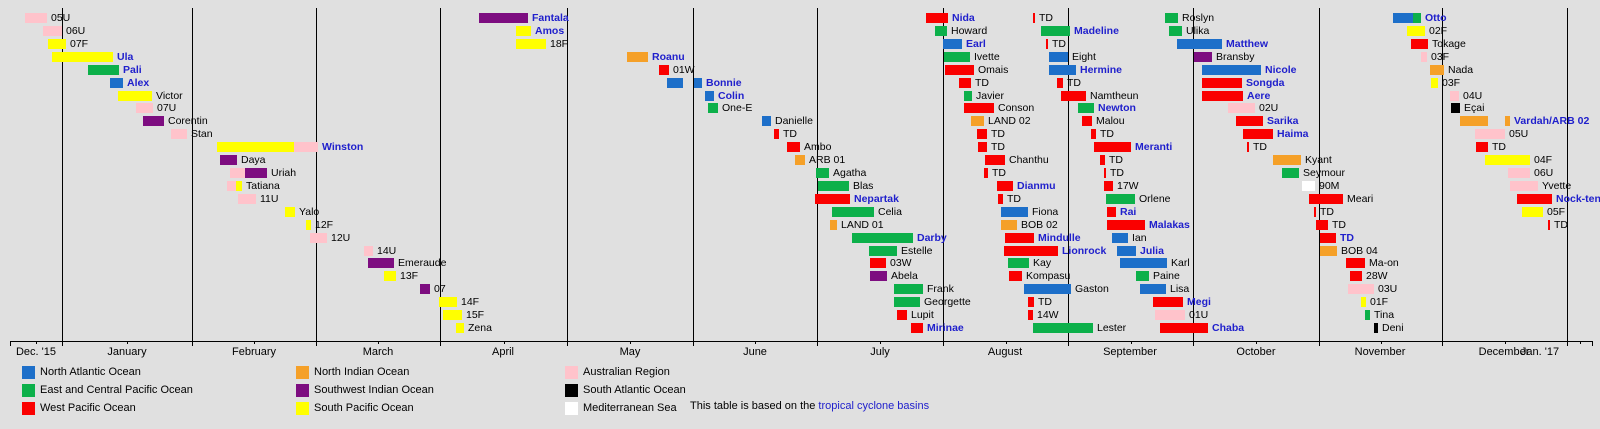 This screenshot has height=429, width=1600. Describe the element at coordinates (138, 83) in the screenshot. I see `storm-label: Alex` at that location.